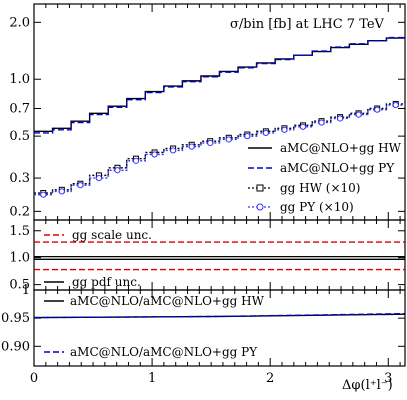  What do you see at coordinates (260, 207) in the screenshot?
I see `legend-marker-gg-py` at bounding box center [260, 207].